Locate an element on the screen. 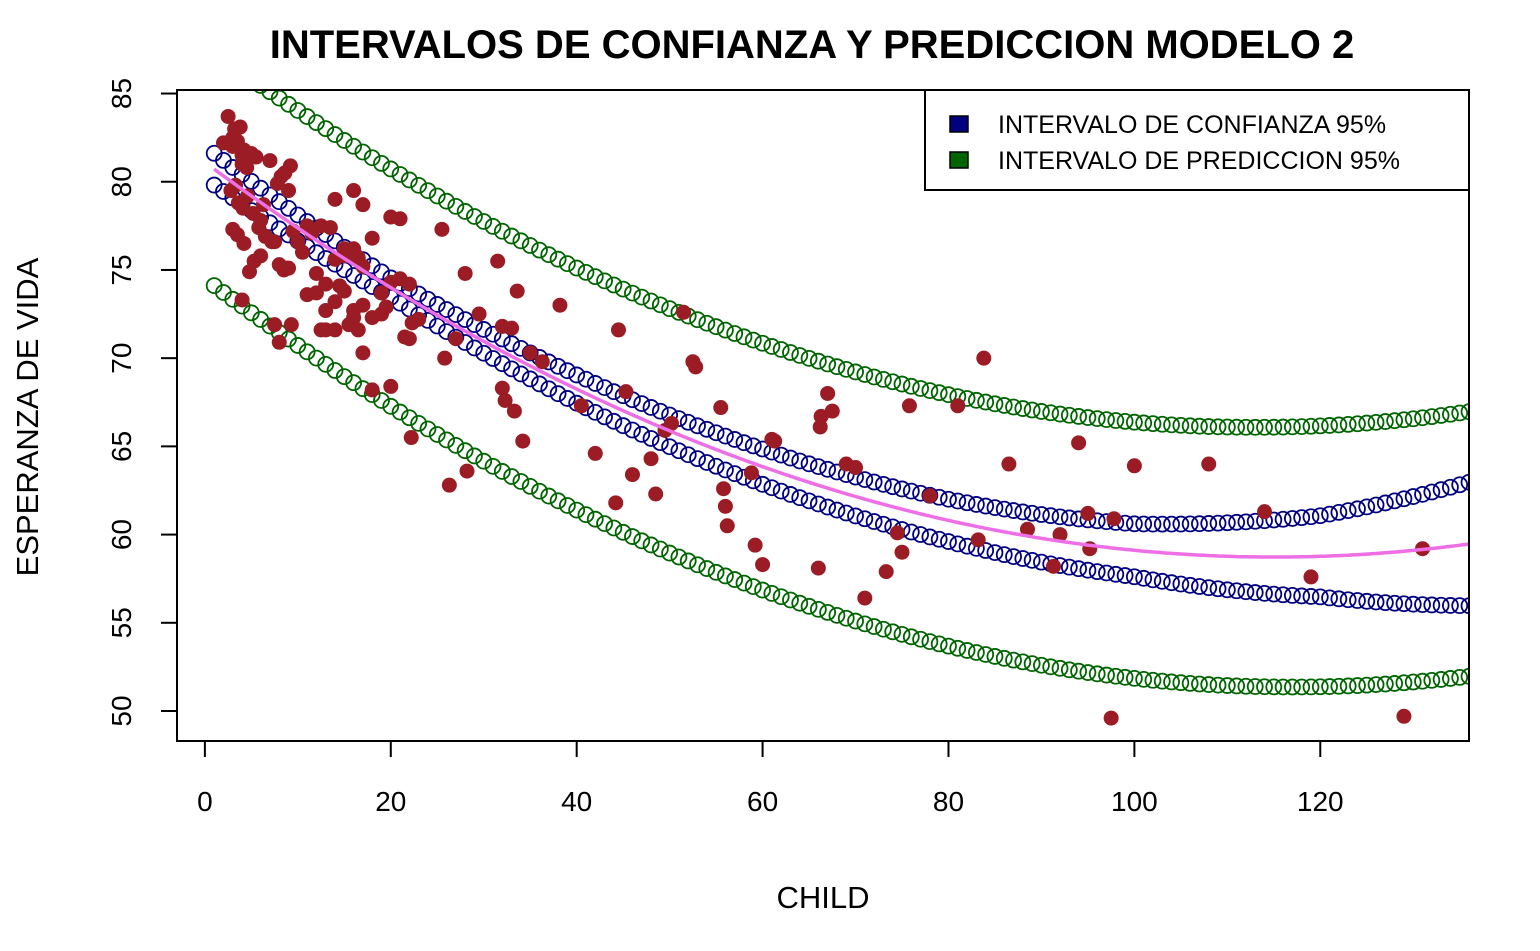 The image size is (1540, 951). y-axis: 50 55 60 65 70 75 80 85 is located at coordinates (142, 402).